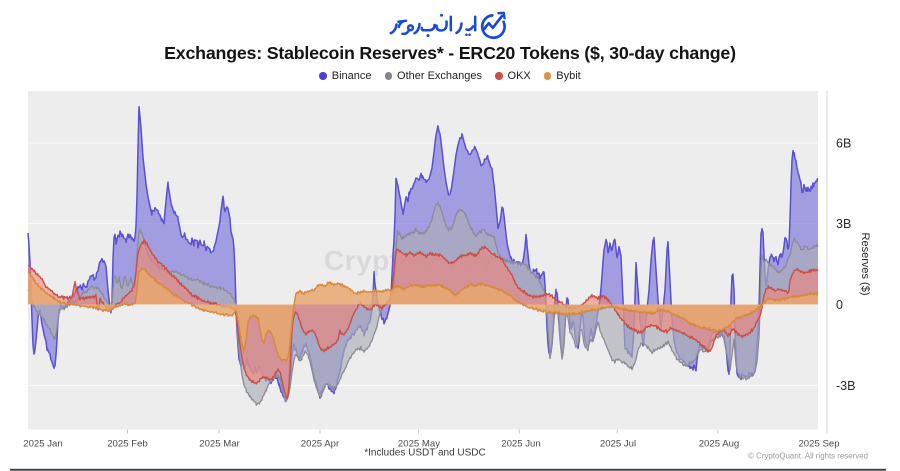  I want to click on svg-text:© CryptoQuant. All rights rese: © CryptoQuant. All rights reserved, so click(808, 456).